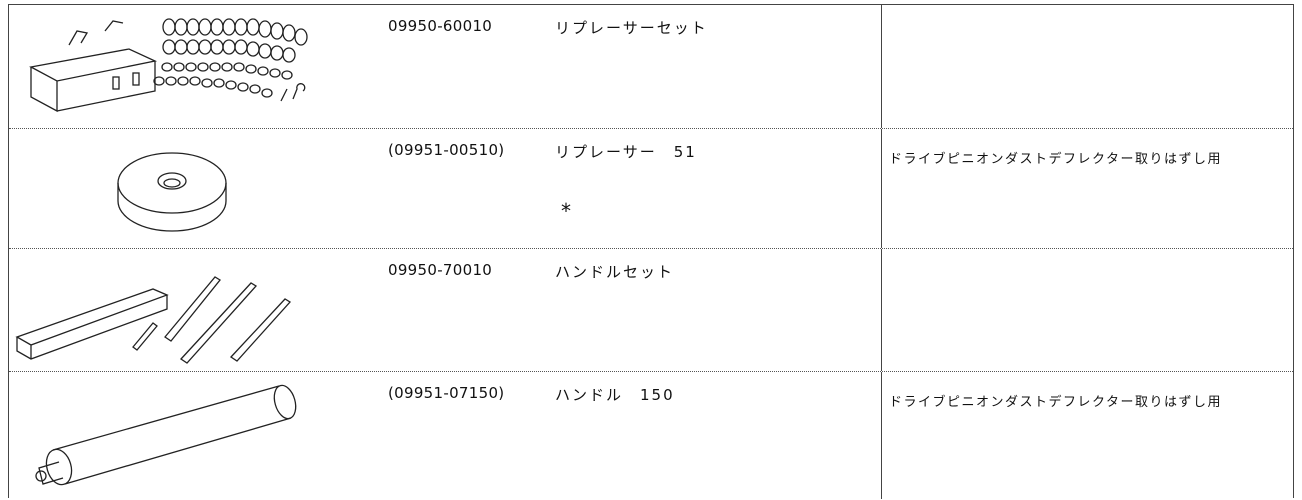 The width and height of the screenshot is (1302, 500). Describe the element at coordinates (631, 28) in the screenshot. I see `part-name: リプレーサーセット` at that location.